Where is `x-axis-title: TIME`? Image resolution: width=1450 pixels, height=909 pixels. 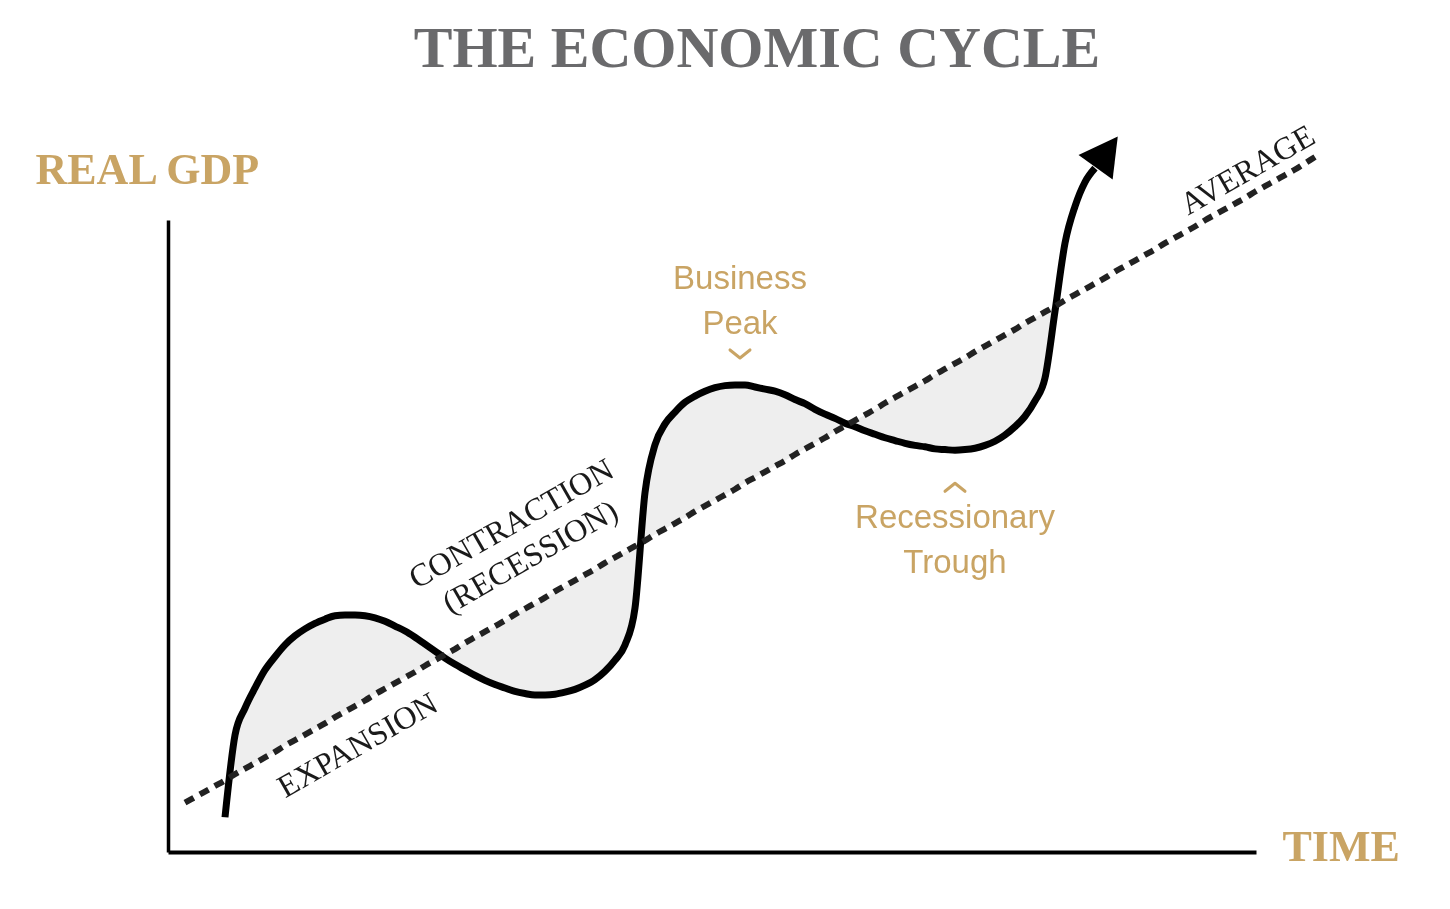 x-axis-title: TIME is located at coordinates (1341, 846).